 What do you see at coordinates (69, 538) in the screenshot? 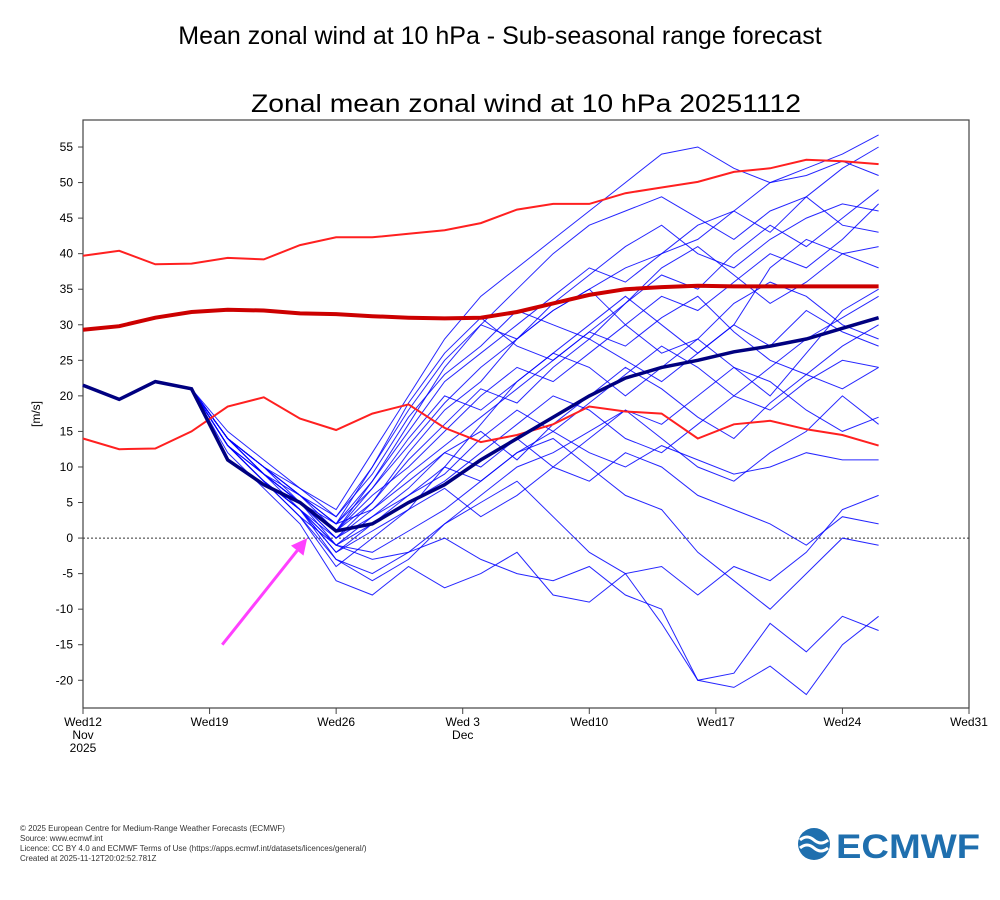
I see `y-tick-label: 0` at bounding box center [69, 538].